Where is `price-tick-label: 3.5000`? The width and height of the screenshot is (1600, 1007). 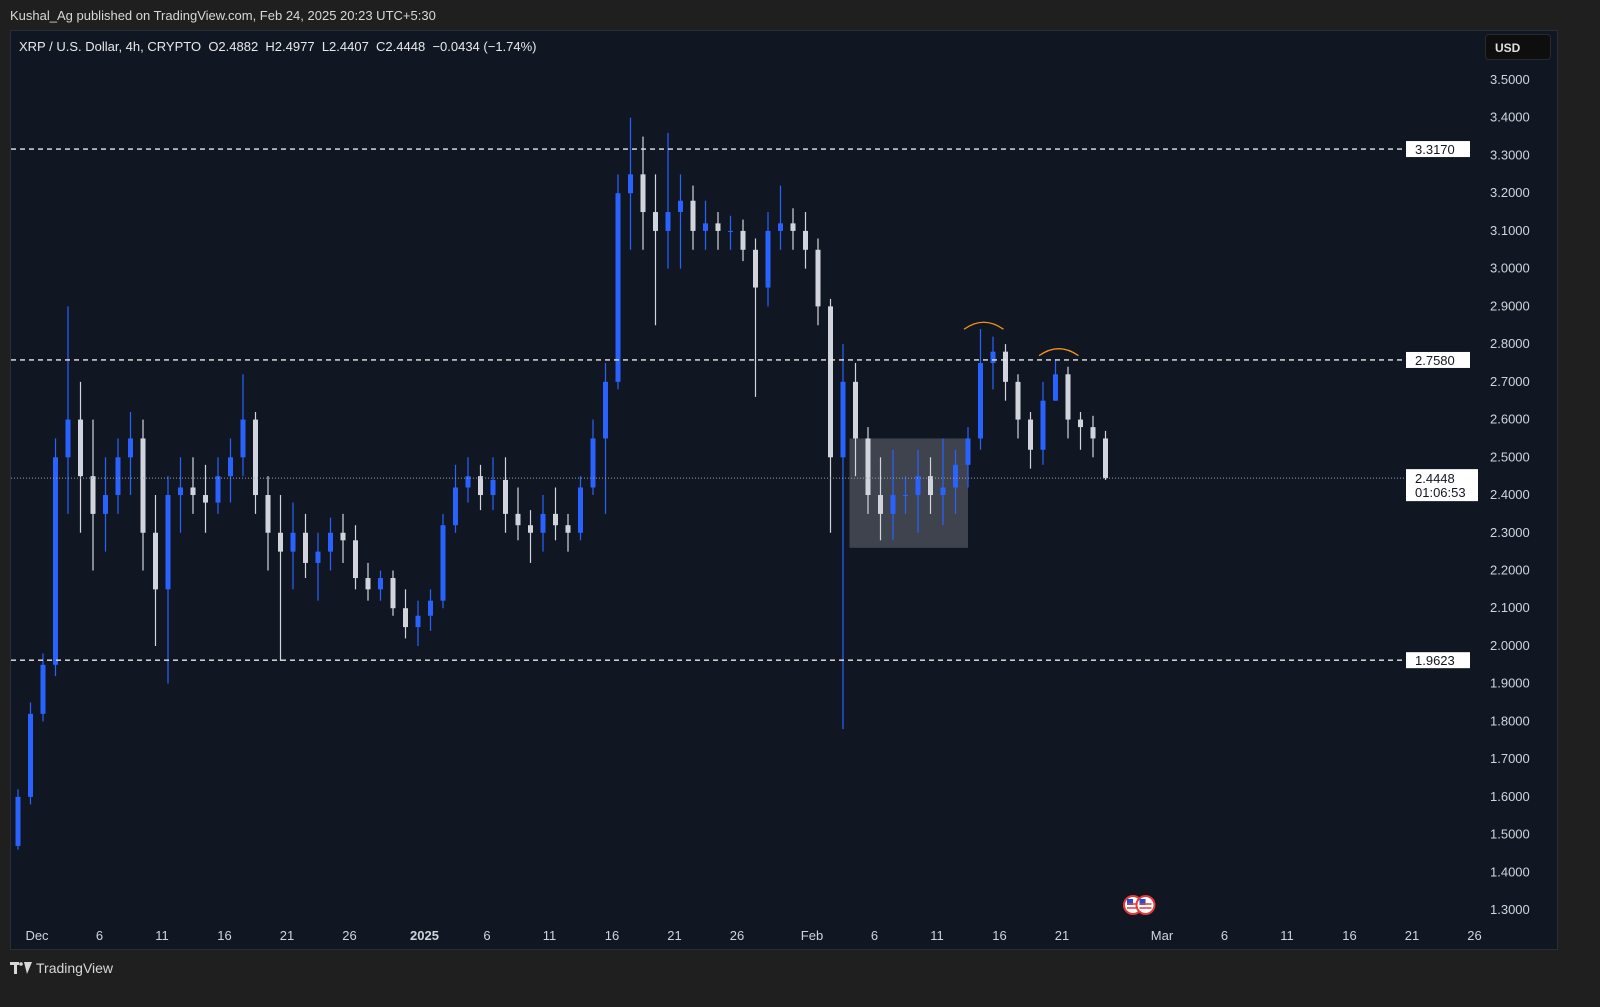 price-tick-label: 3.5000 is located at coordinates (1510, 79).